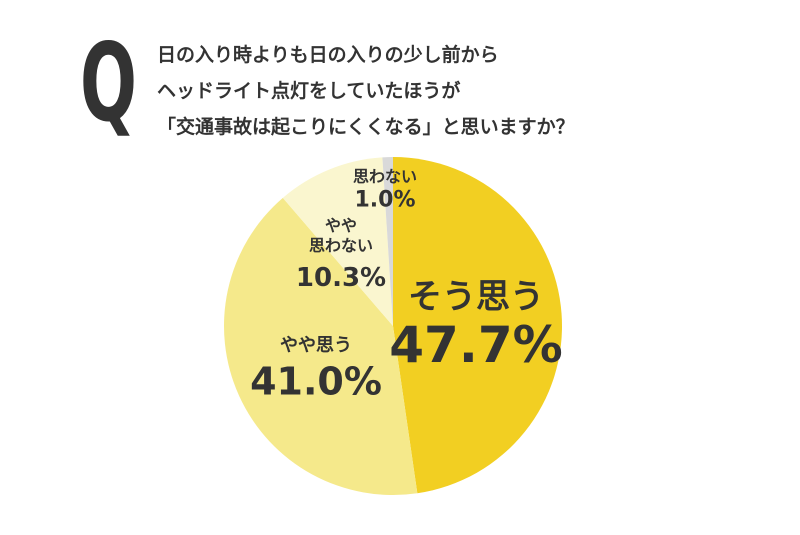 The width and height of the screenshot is (800, 535). Describe the element at coordinates (385, 200) in the screenshot. I see `value-label: 1.0%` at that location.